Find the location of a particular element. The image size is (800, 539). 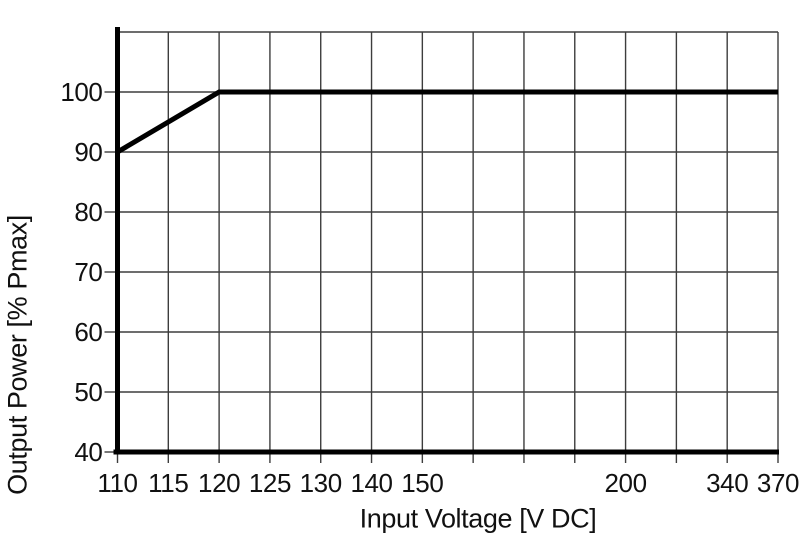

y-tick-label: 80 is located at coordinates (88, 212).